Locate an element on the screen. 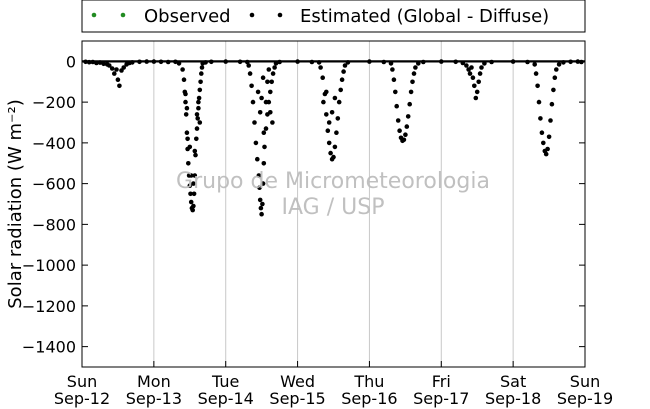 The width and height of the screenshot is (650, 409). x-tick-label-date: Sep-12 is located at coordinates (82, 398).